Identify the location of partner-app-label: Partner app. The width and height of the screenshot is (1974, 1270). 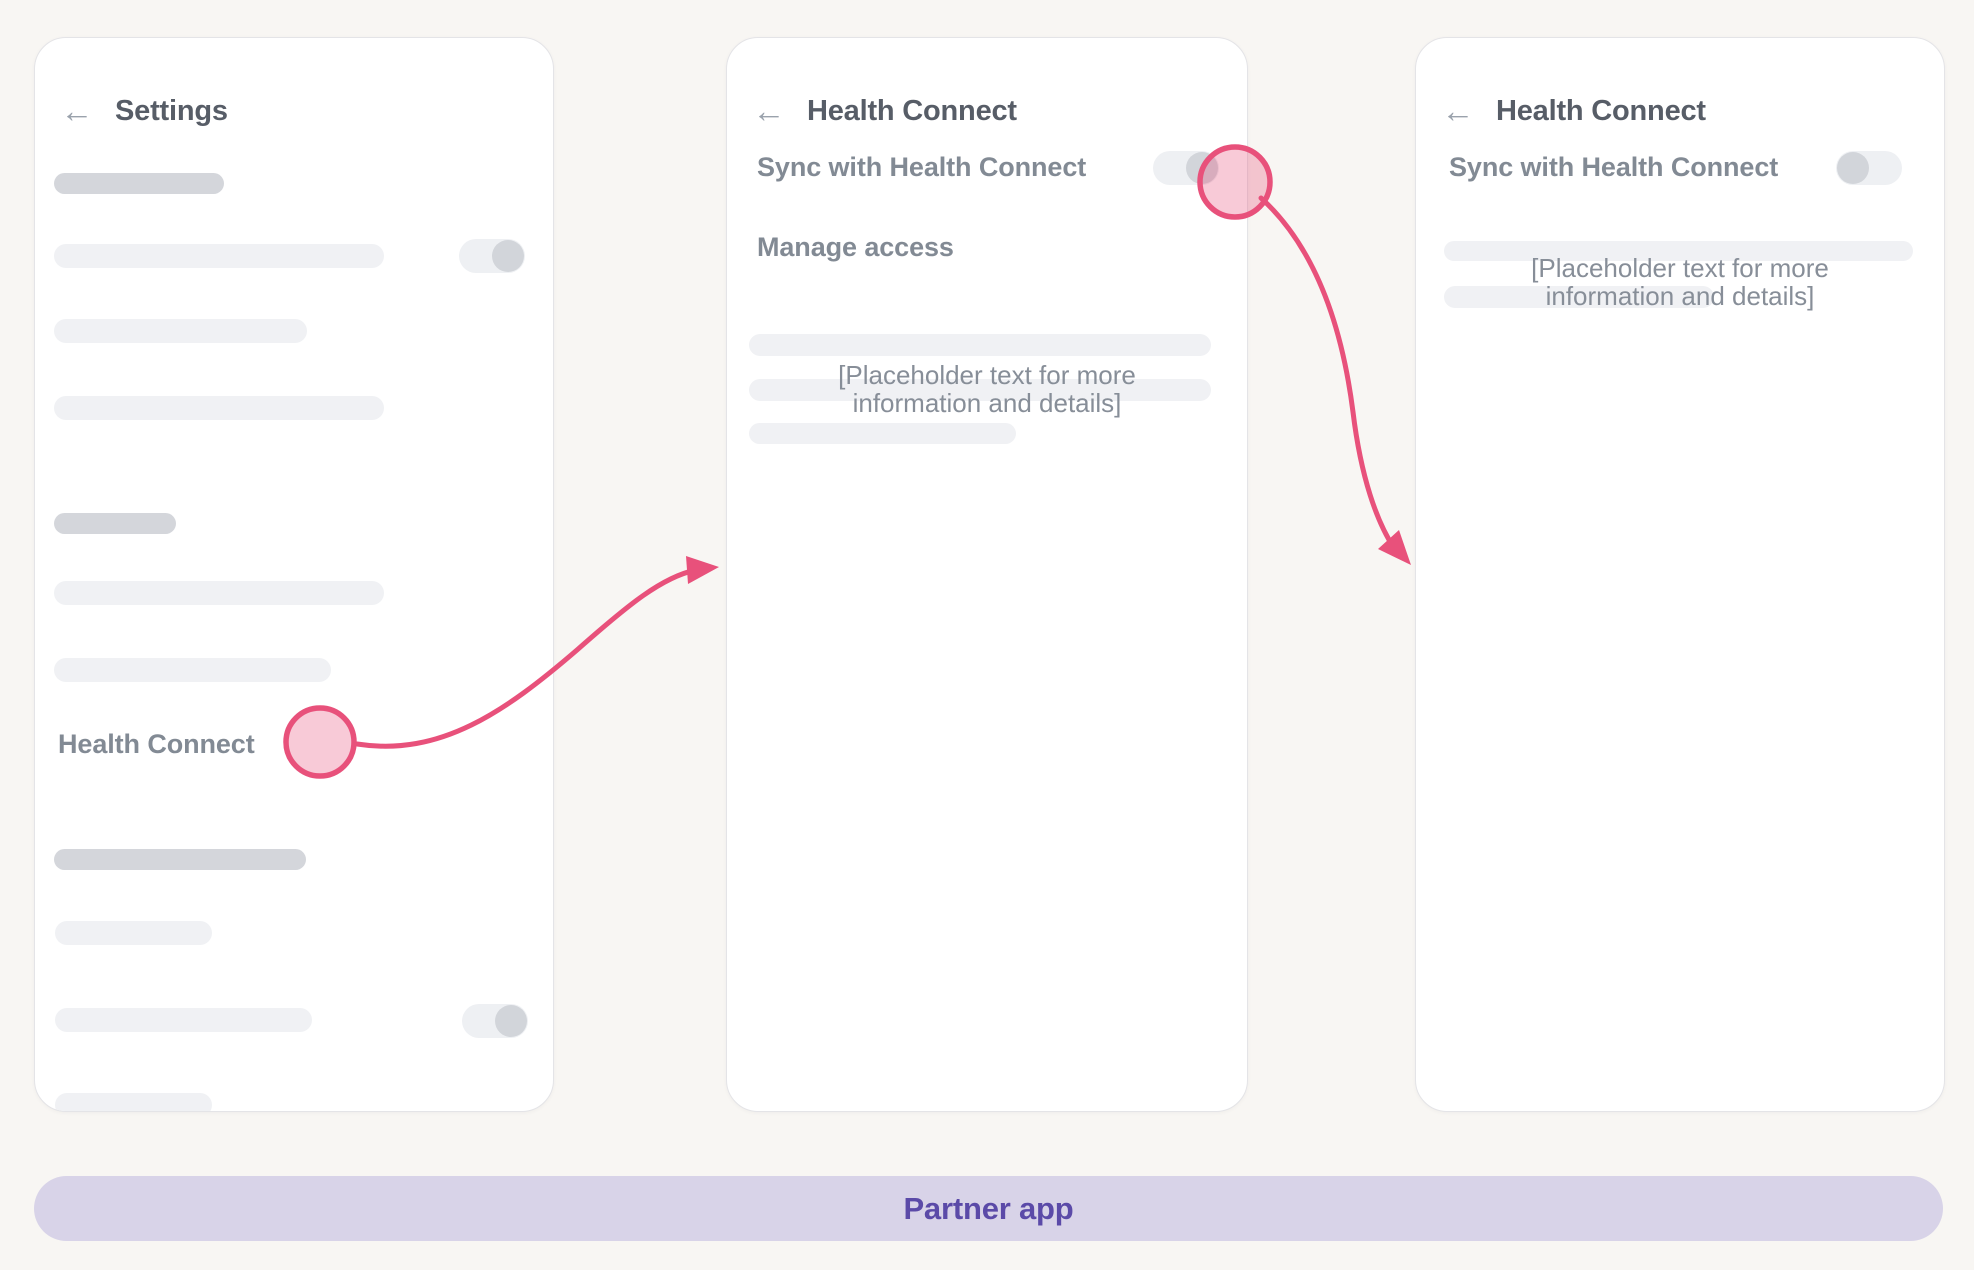
(988, 1208).